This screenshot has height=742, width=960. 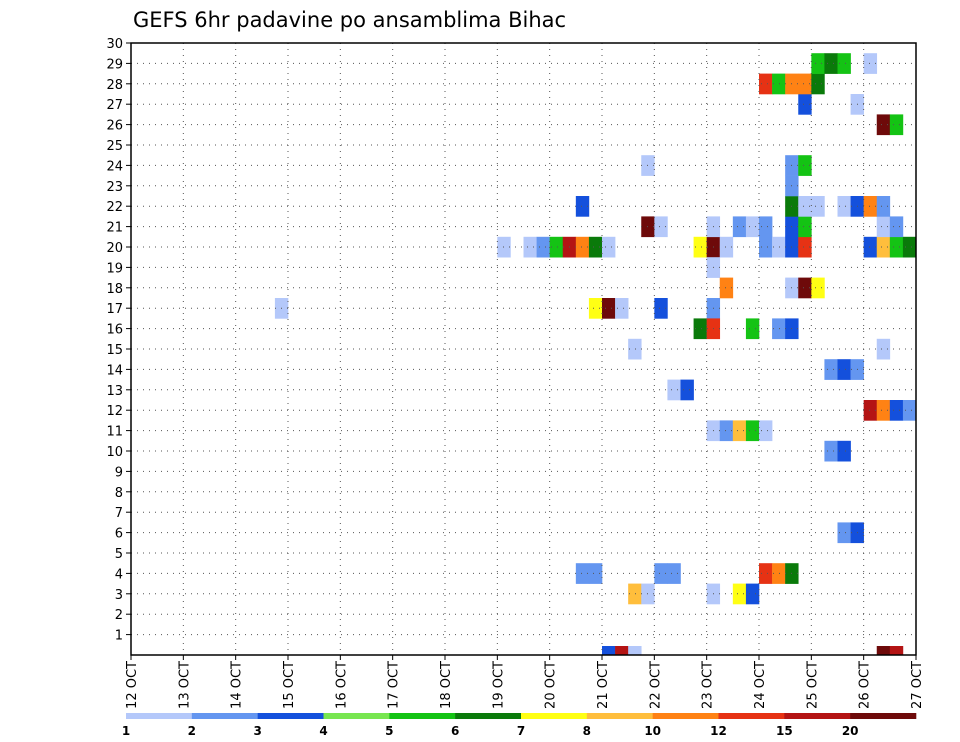 I want to click on x-tick-label: 22 OCT, so click(x=655, y=685).